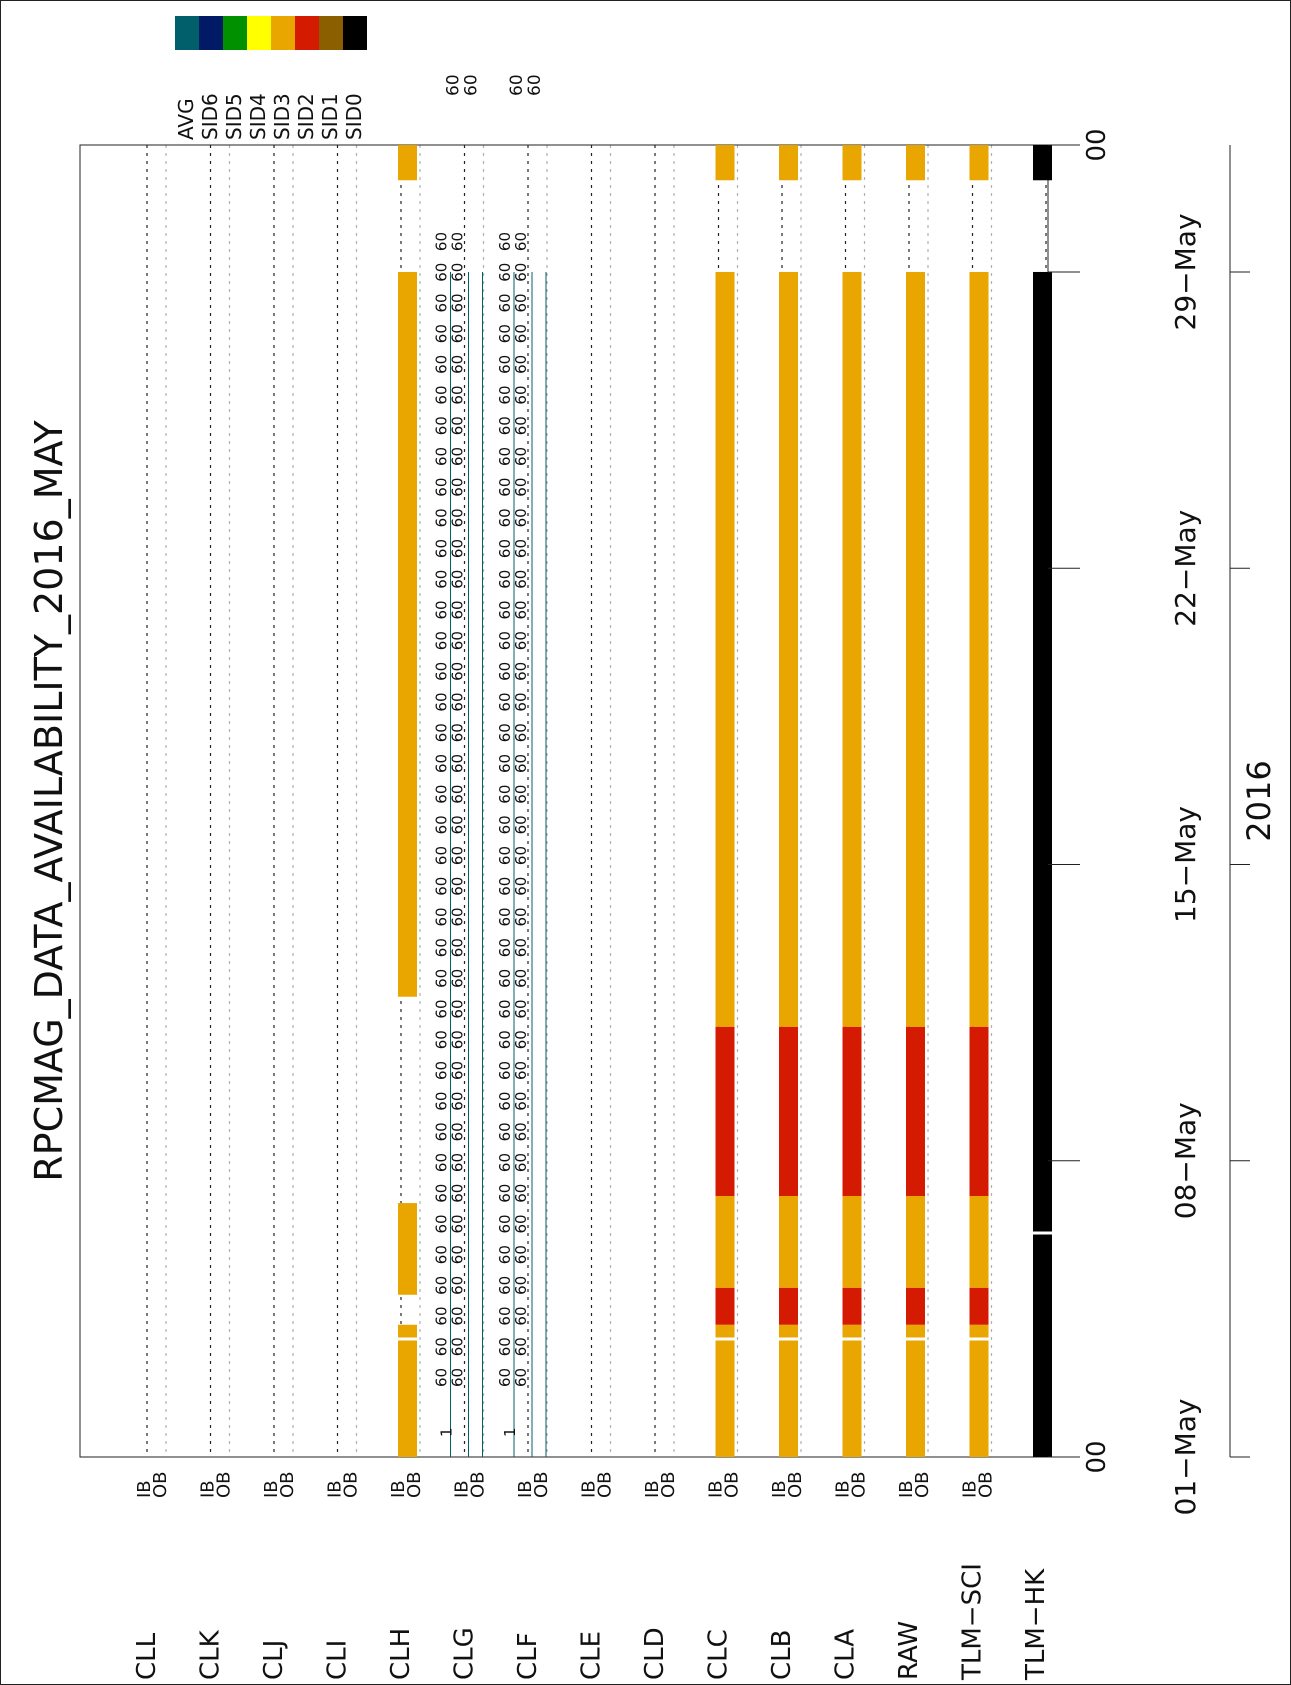 Image resolution: width=1291 pixels, height=1685 pixels. What do you see at coordinates (973, 1622) in the screenshot?
I see `row-label-tlm-sci: TLM−SCI` at bounding box center [973, 1622].